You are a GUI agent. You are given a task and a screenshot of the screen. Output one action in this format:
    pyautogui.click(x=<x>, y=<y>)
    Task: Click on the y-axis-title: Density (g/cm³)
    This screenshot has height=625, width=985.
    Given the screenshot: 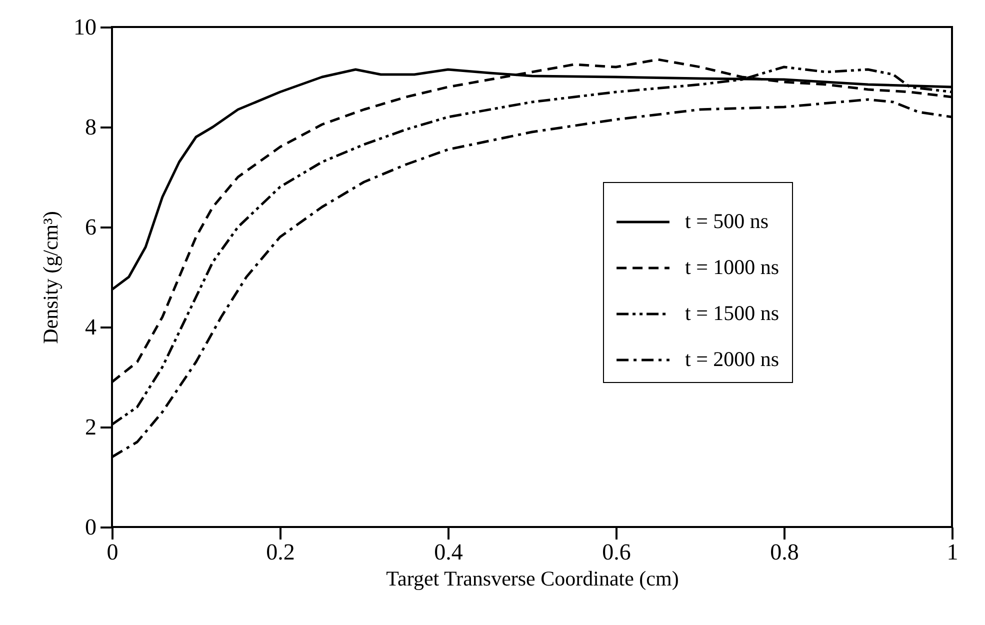 What is the action you would take?
    pyautogui.click(x=50, y=277)
    